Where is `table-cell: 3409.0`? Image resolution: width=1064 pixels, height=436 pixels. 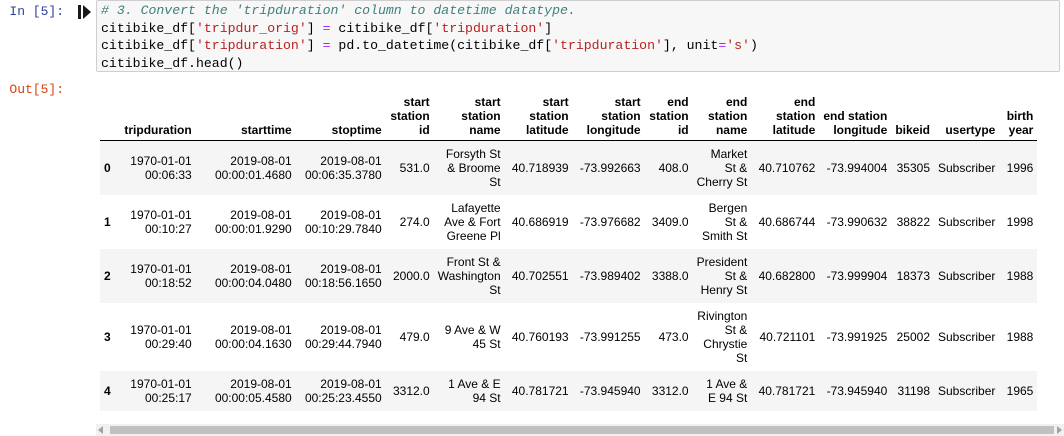
table-cell: 3409.0 is located at coordinates (670, 221).